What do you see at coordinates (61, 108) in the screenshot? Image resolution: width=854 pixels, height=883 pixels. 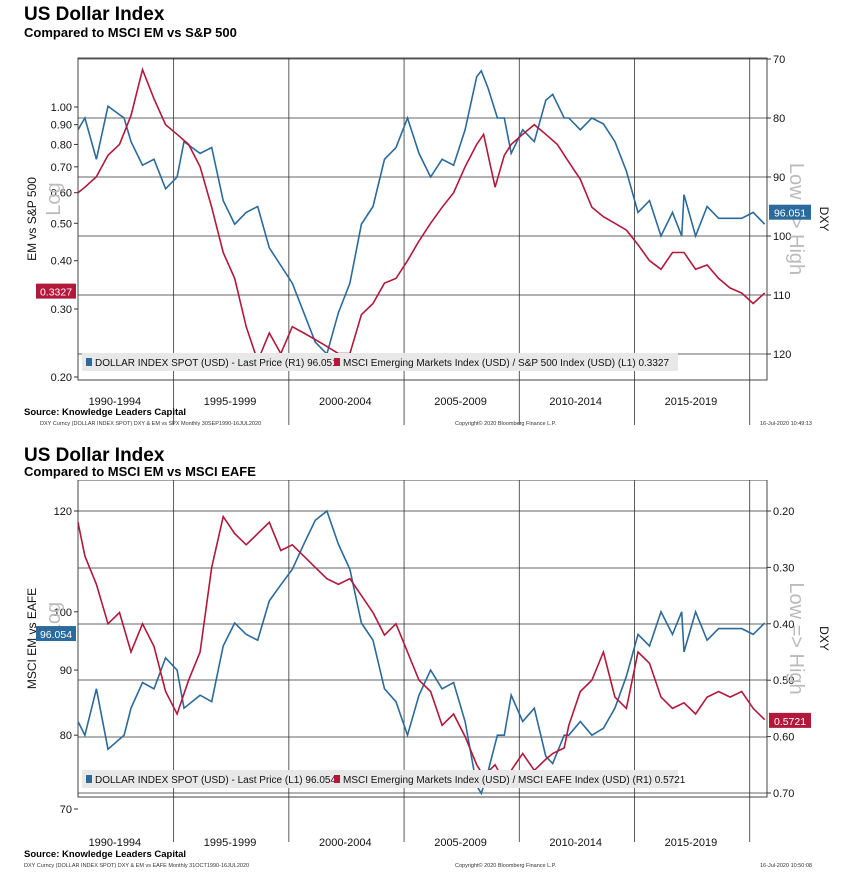 I see `left-tick-label: 1.00` at bounding box center [61, 108].